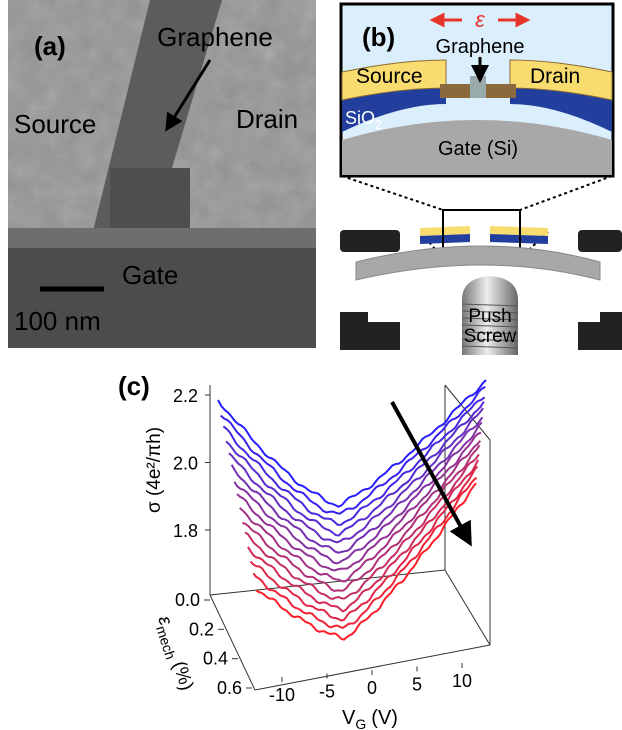 This screenshot has width=622, height=730. I want to click on oxide-left, so click(394, 109).